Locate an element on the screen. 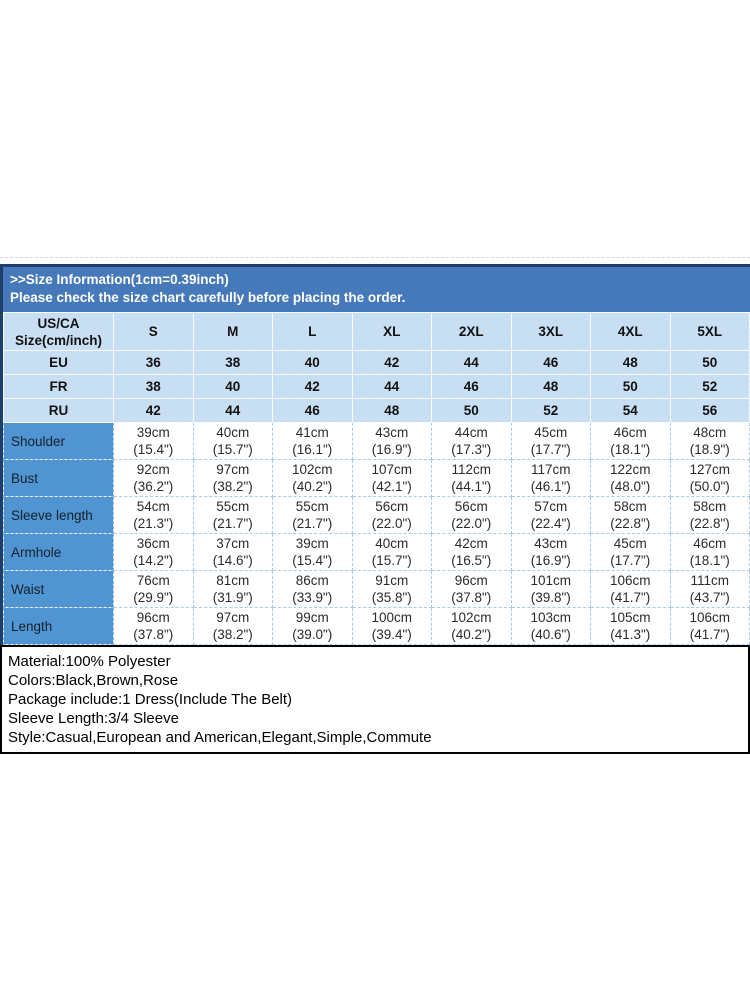  cell: 106cm (41.7") is located at coordinates (630, 589).